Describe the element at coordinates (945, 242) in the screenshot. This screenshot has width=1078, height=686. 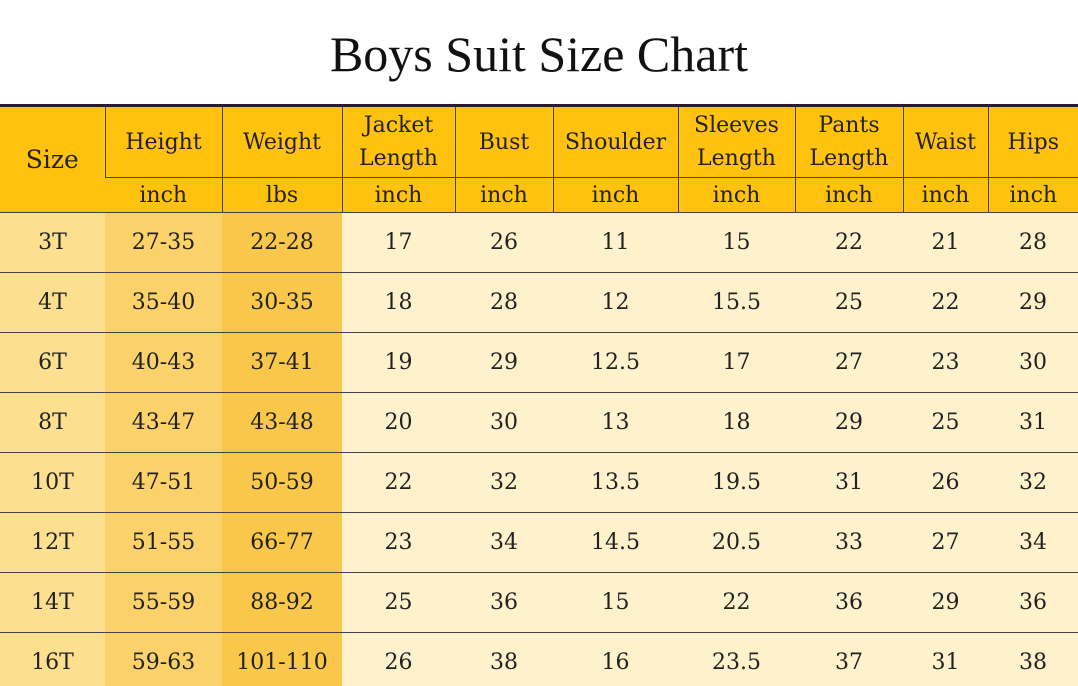
I see `table-cell: 21` at that location.